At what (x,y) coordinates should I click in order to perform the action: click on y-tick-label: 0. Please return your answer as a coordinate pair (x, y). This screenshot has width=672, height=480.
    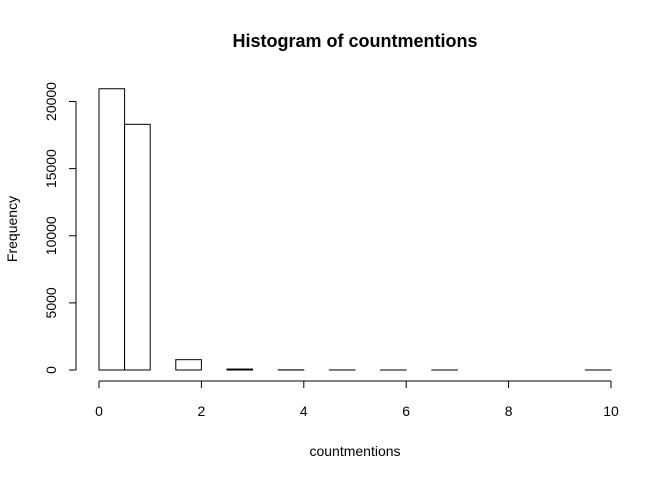
    Looking at the image, I should click on (51, 370).